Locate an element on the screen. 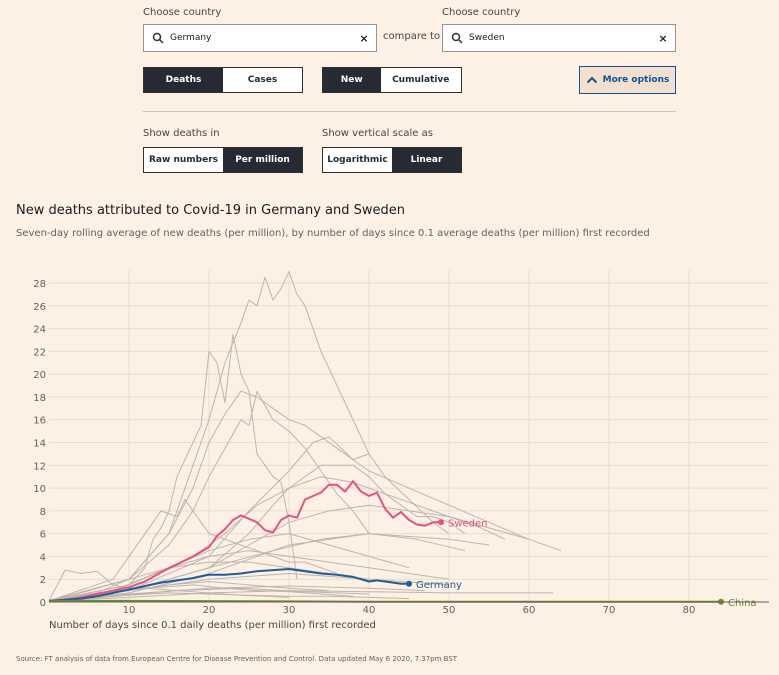 The height and width of the screenshot is (675, 779). toggle-linear: Linear is located at coordinates (426, 160).